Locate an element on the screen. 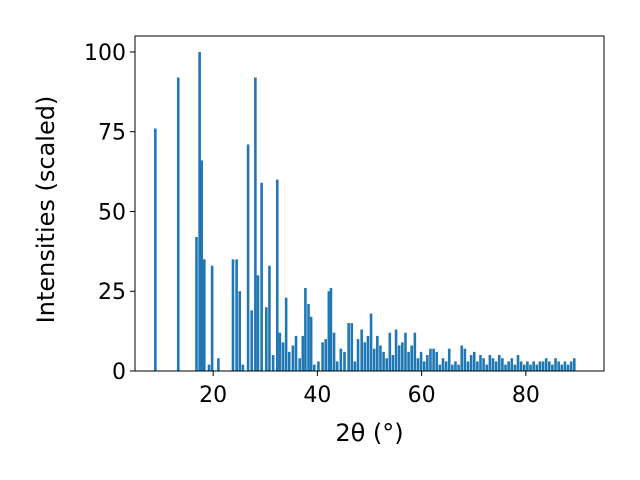 The image size is (640, 480). y-tick-label: 50 is located at coordinates (112, 212).